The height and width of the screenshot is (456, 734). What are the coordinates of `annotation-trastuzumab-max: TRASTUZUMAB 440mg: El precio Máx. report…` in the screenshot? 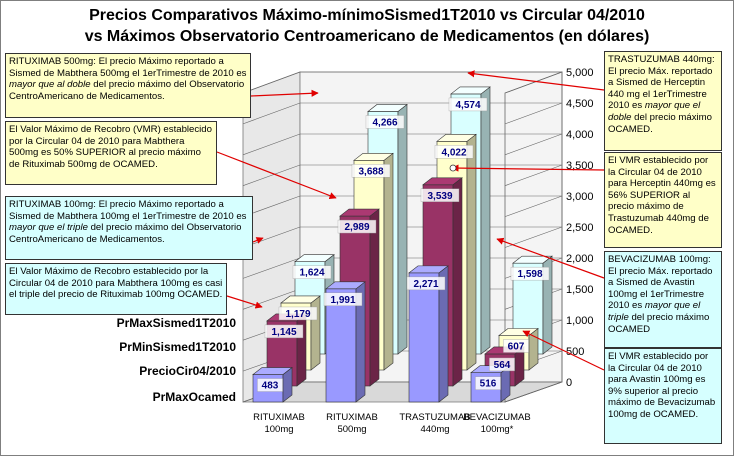 It's located at (663, 101).